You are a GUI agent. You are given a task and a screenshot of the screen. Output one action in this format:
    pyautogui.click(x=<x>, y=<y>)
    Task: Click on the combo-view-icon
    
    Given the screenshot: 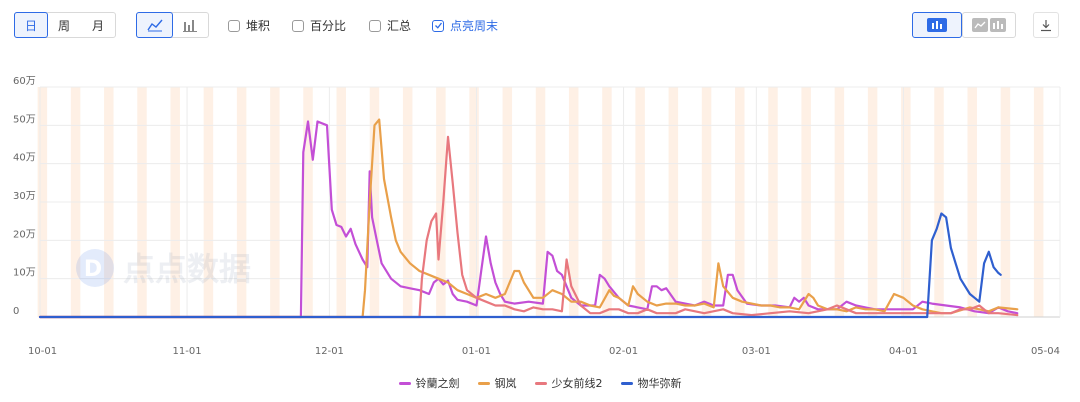 What is the action you would take?
    pyautogui.click(x=989, y=25)
    